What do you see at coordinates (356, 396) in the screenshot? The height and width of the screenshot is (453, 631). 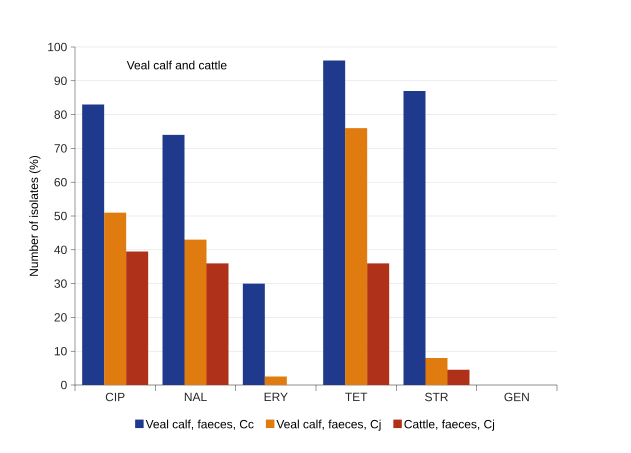 I see `x-tick-label: TET` at bounding box center [356, 396].